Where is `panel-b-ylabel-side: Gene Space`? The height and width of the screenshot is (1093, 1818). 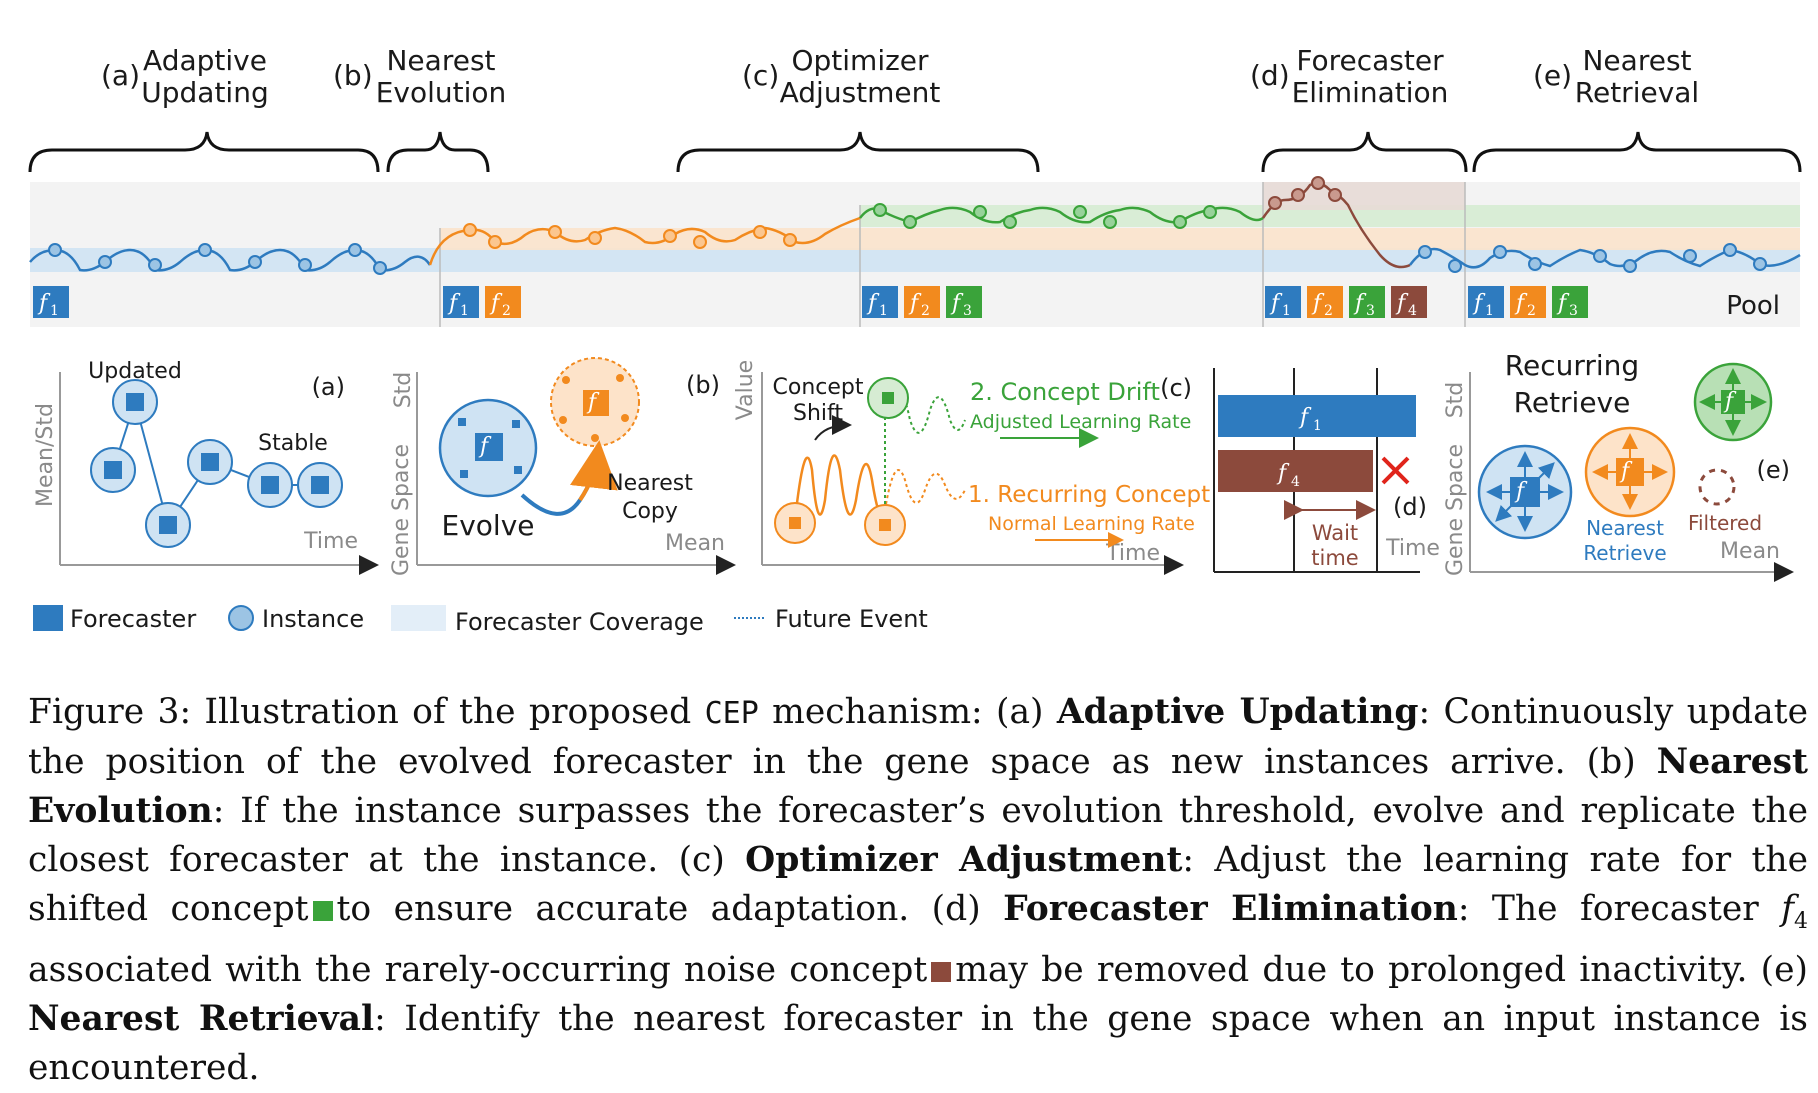
panel-b-ylabel-side: Gene Space is located at coordinates (401, 510).